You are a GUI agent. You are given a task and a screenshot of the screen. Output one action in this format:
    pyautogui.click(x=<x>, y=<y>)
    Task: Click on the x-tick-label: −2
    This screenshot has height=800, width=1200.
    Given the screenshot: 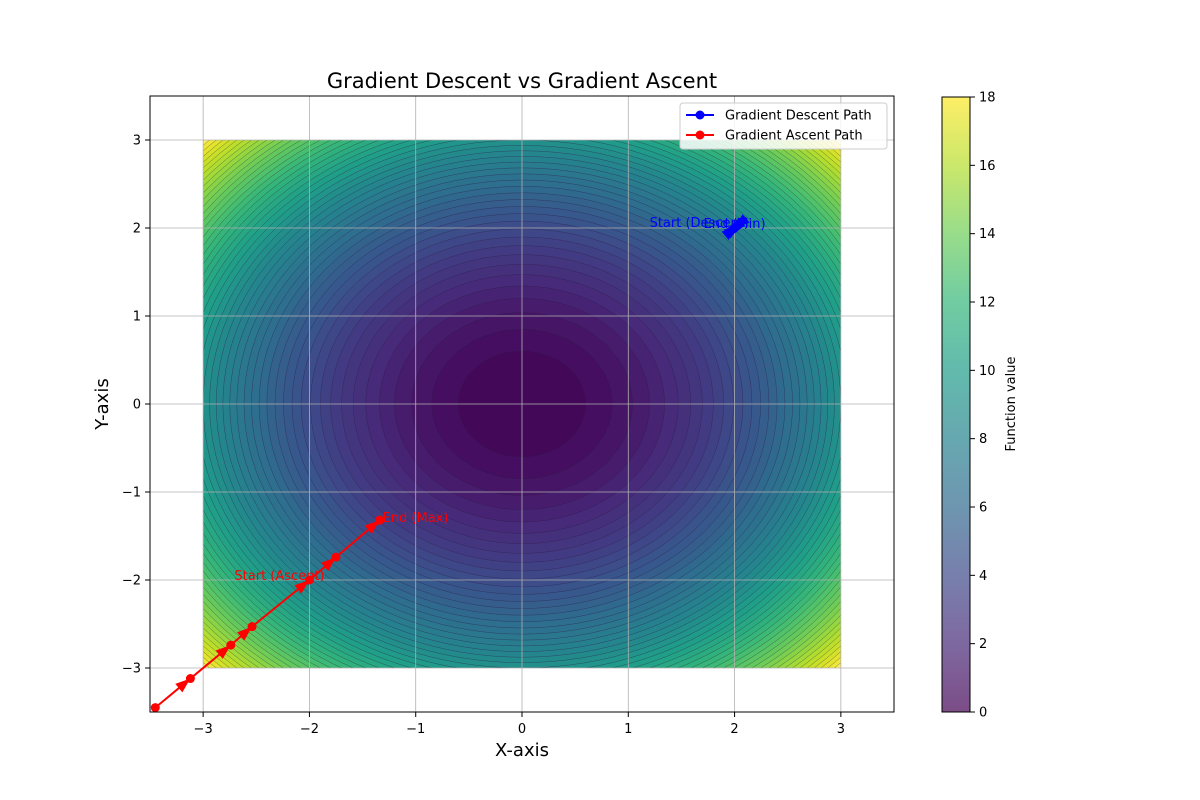 What is the action you would take?
    pyautogui.click(x=309, y=729)
    